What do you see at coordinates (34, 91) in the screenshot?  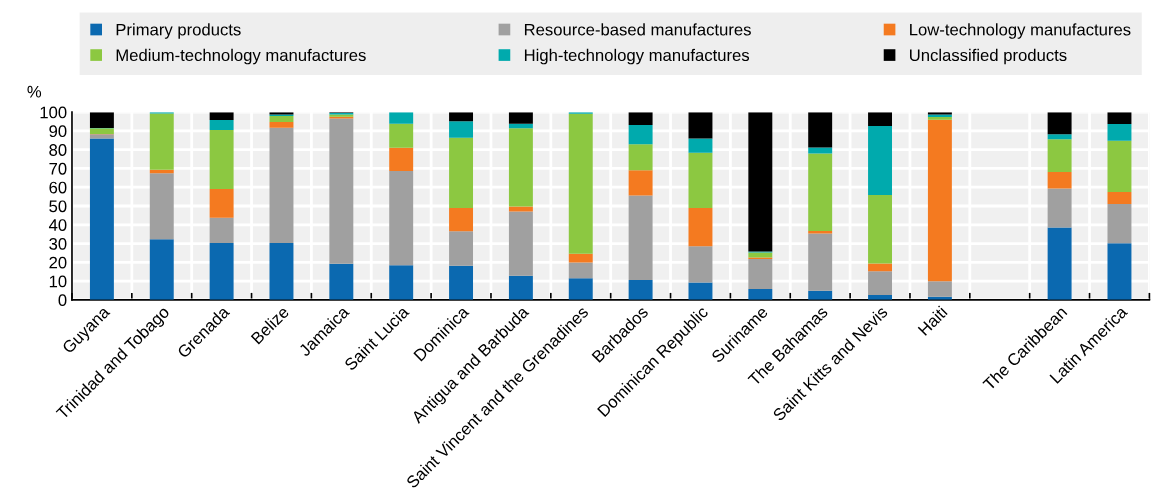 I see `y-axis-title: %` at bounding box center [34, 91].